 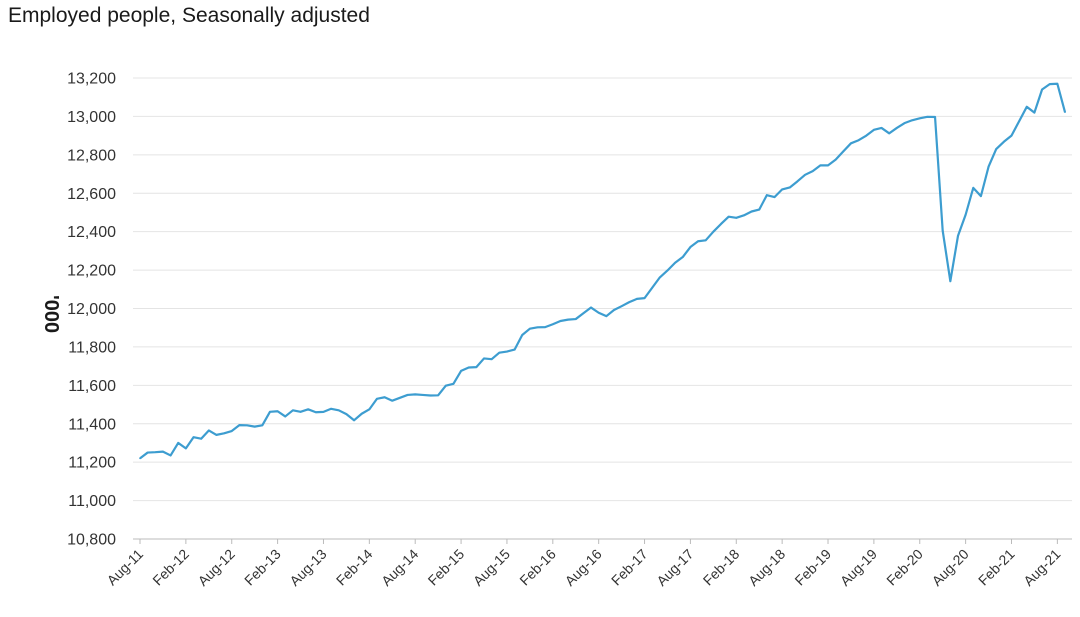 What do you see at coordinates (721, 567) in the screenshot?
I see `x-tick-label: Feb-18` at bounding box center [721, 567].